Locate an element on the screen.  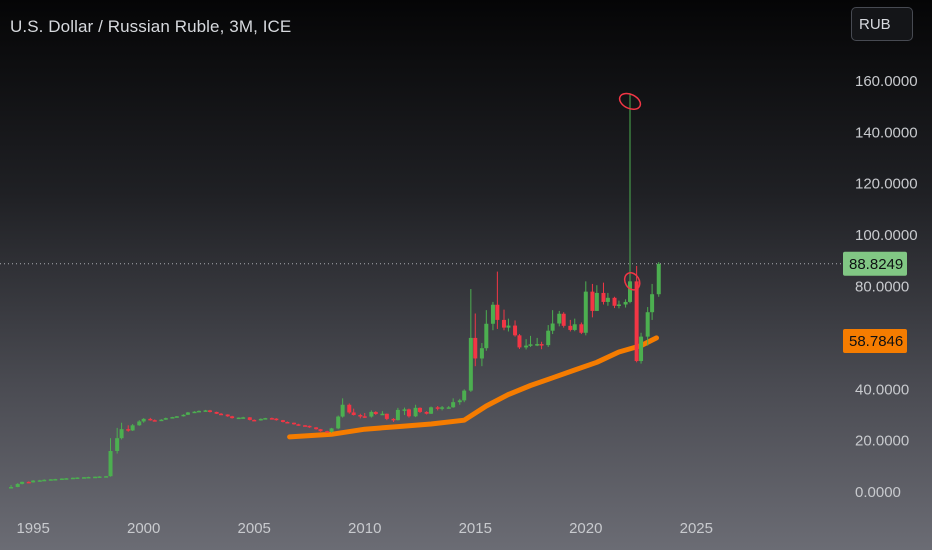
last-price-label: 88.8249 is located at coordinates (876, 264).